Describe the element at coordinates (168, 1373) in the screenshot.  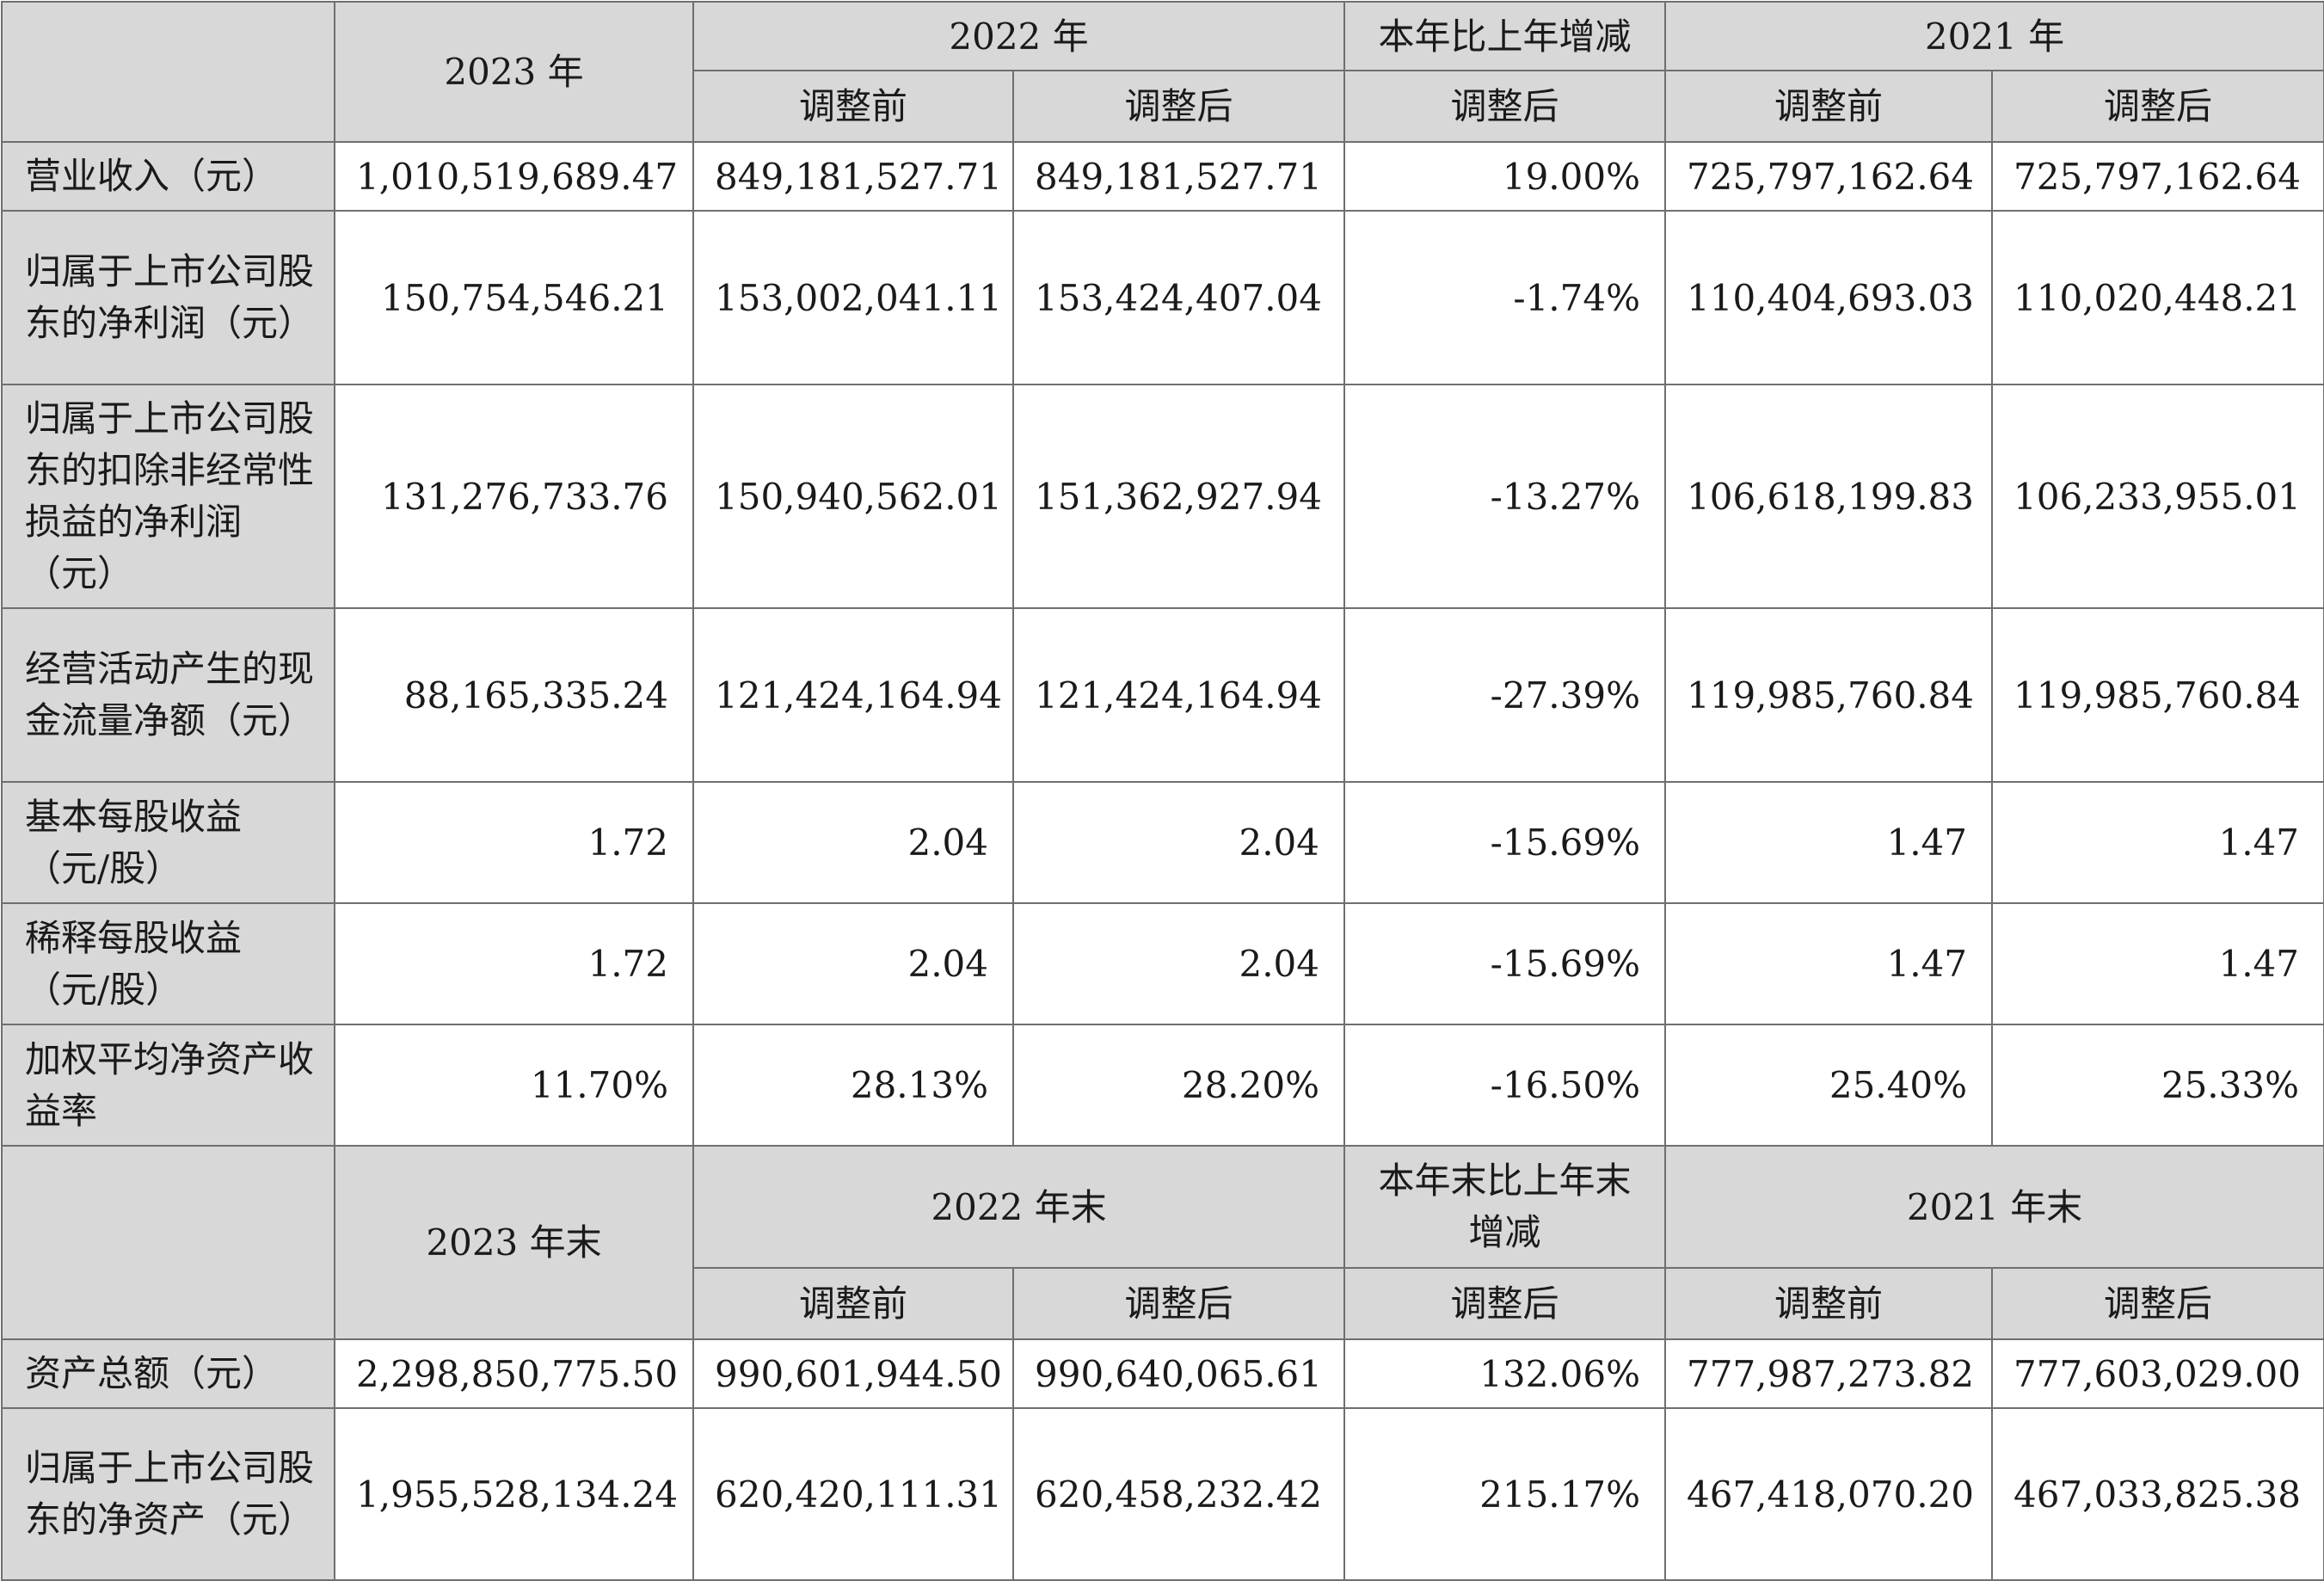
I see `row-label: 资产总额（元）` at that location.